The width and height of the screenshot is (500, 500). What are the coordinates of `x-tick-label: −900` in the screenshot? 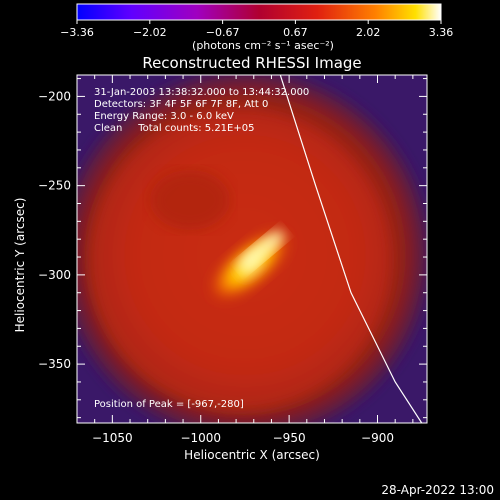 It's located at (377, 438).